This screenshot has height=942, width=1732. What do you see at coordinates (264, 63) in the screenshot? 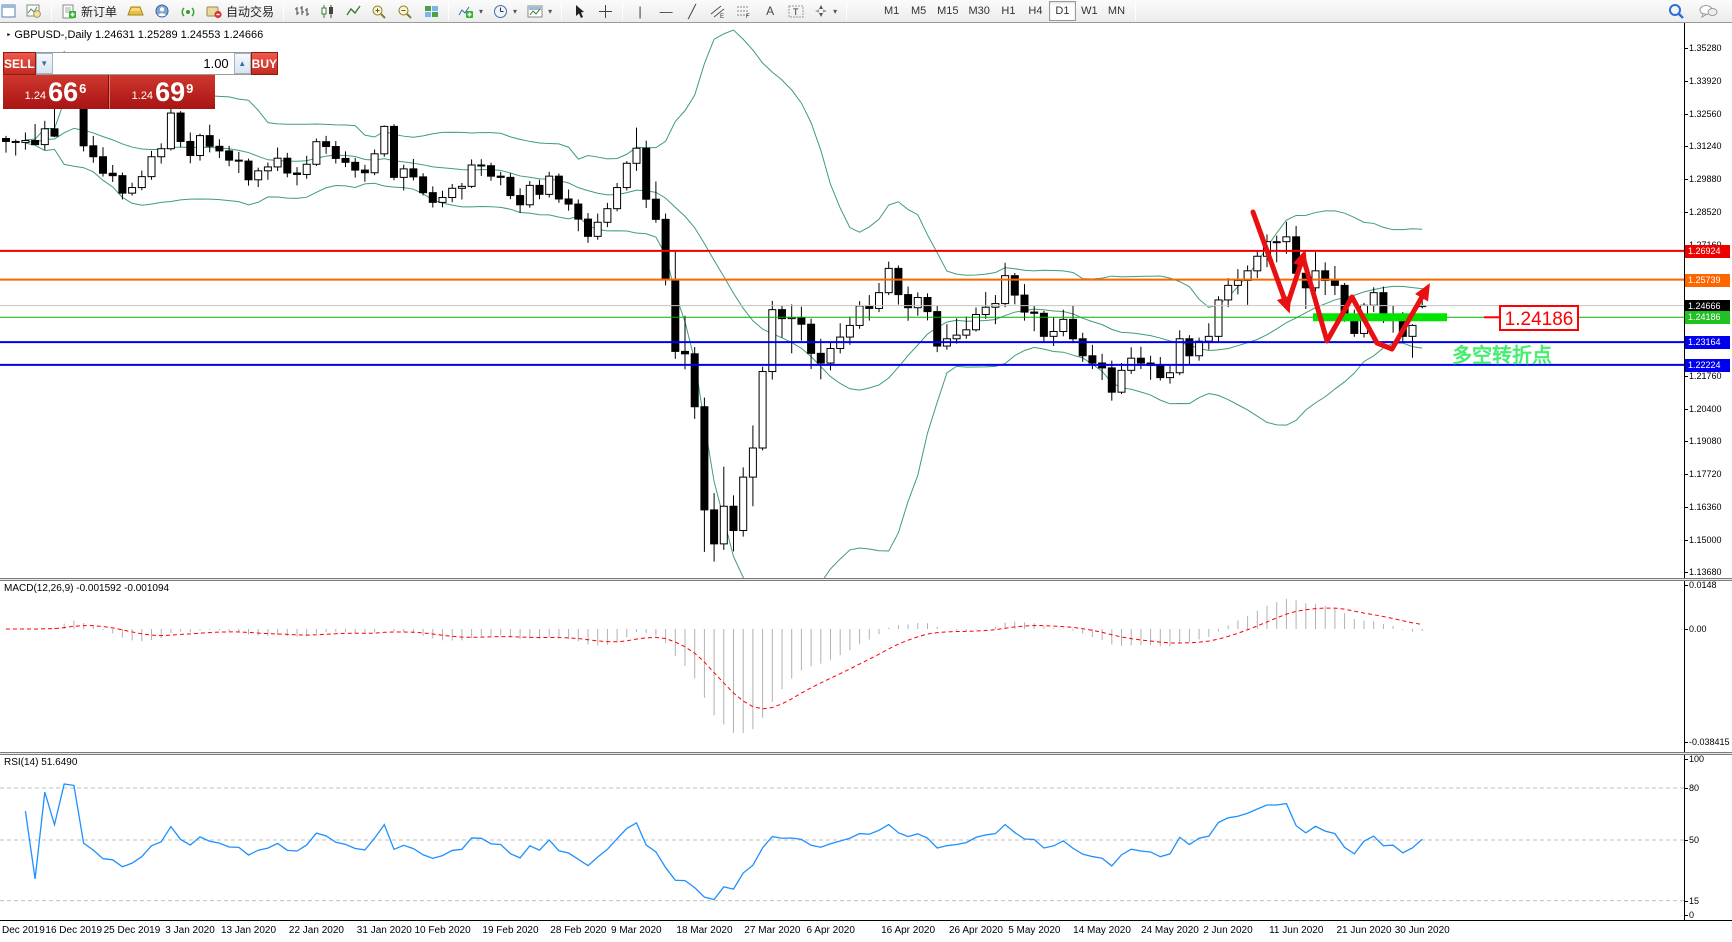
I see `buy-button: BUY` at bounding box center [264, 63].